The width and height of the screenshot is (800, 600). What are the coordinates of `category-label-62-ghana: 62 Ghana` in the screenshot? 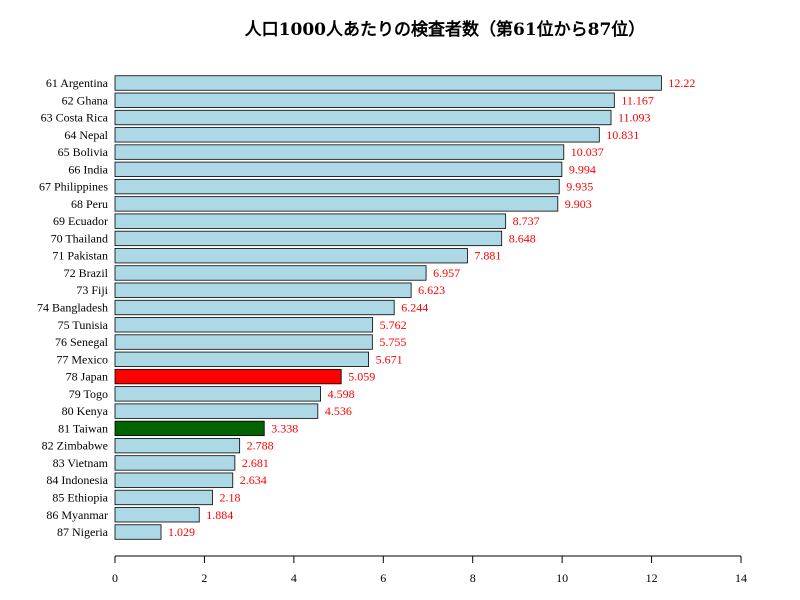 It's located at (85, 100).